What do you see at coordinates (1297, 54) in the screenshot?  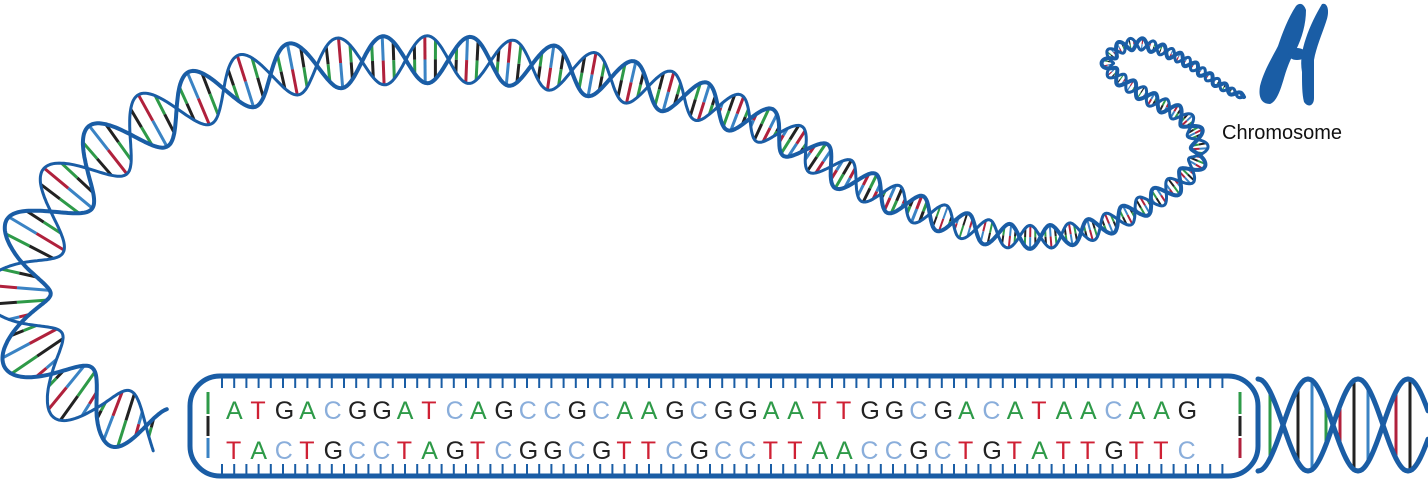 I see `chromosome-centromere` at bounding box center [1297, 54].